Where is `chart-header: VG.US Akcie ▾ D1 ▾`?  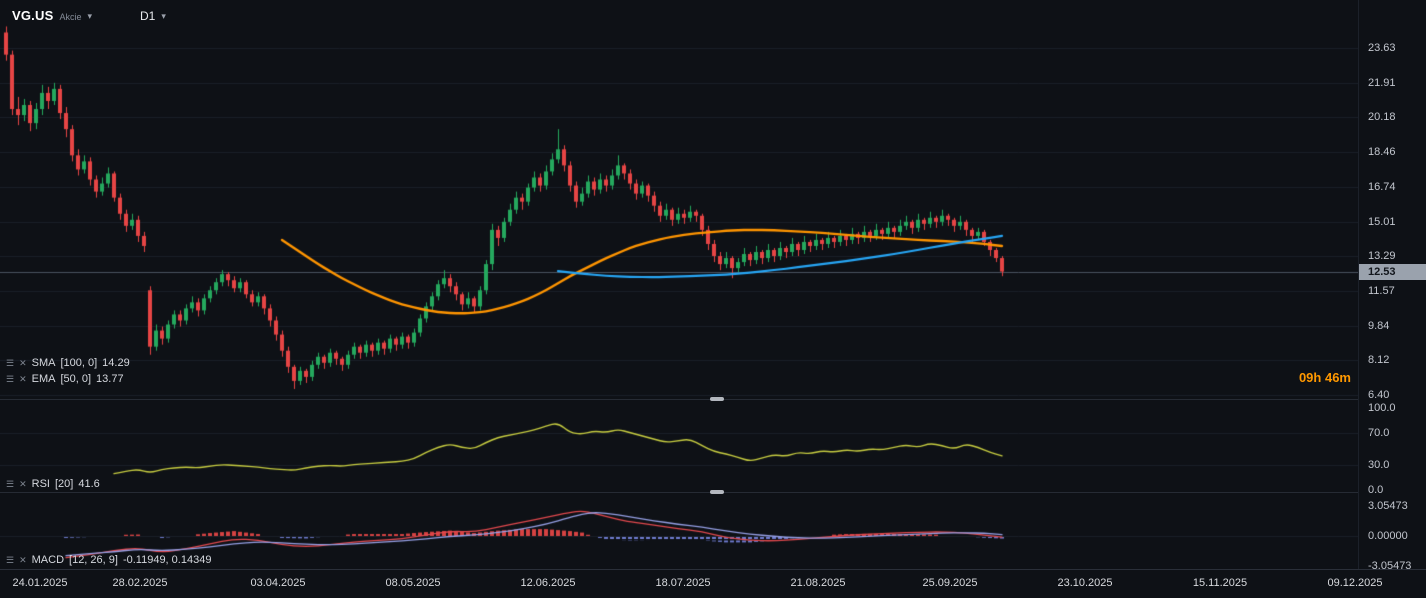
chart-header: VG.US Akcie ▾ D1 ▾ is located at coordinates (89, 15).